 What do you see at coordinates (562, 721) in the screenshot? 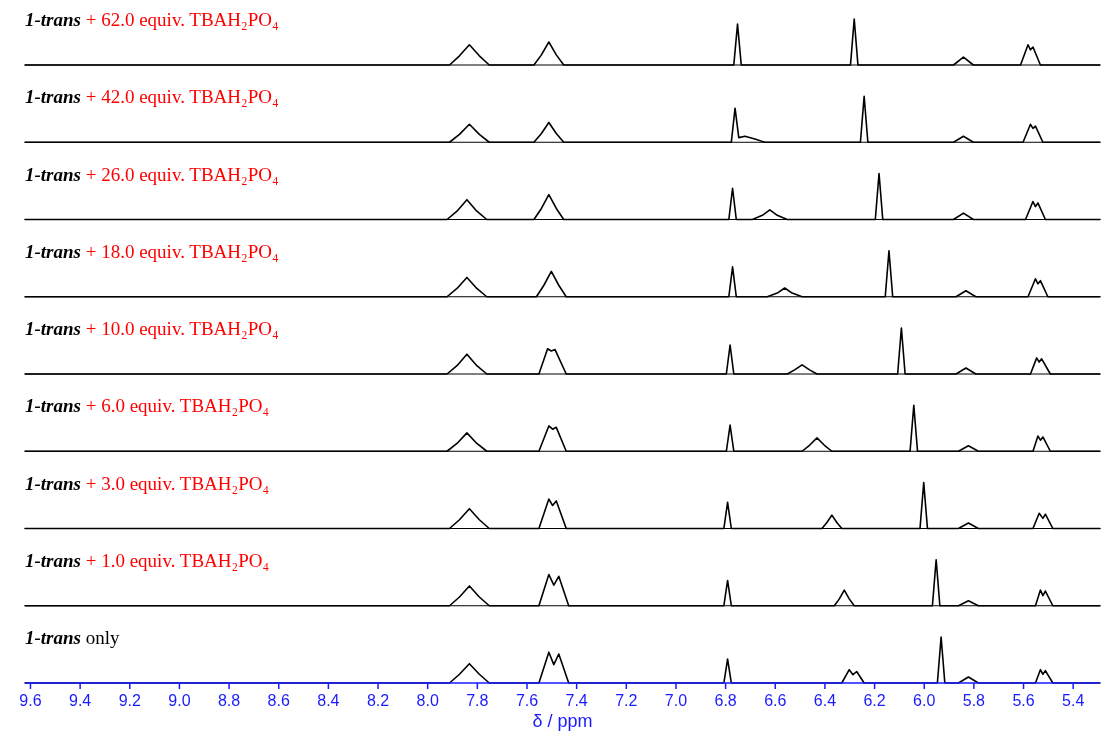
I see `x-axis-title: δ / ppm` at bounding box center [562, 721].